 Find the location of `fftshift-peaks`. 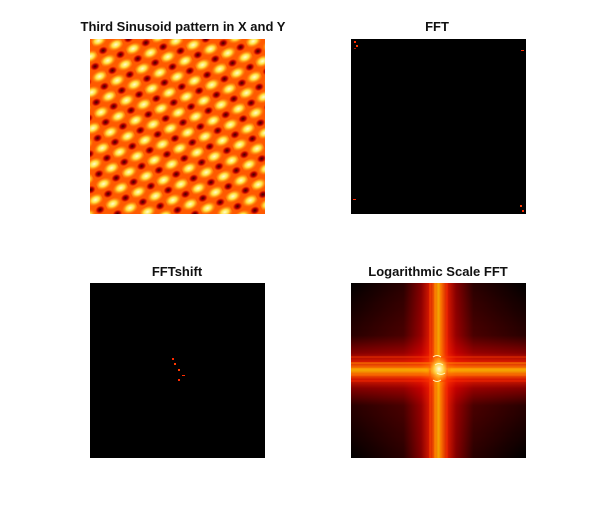

fftshift-peaks is located at coordinates (178, 369).